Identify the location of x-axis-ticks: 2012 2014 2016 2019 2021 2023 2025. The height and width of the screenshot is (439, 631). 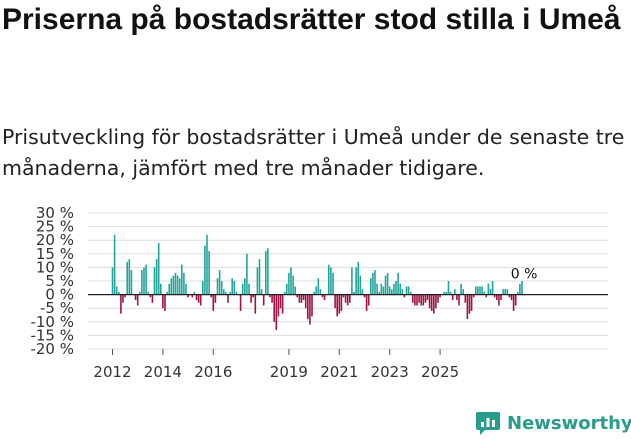
(276, 365).